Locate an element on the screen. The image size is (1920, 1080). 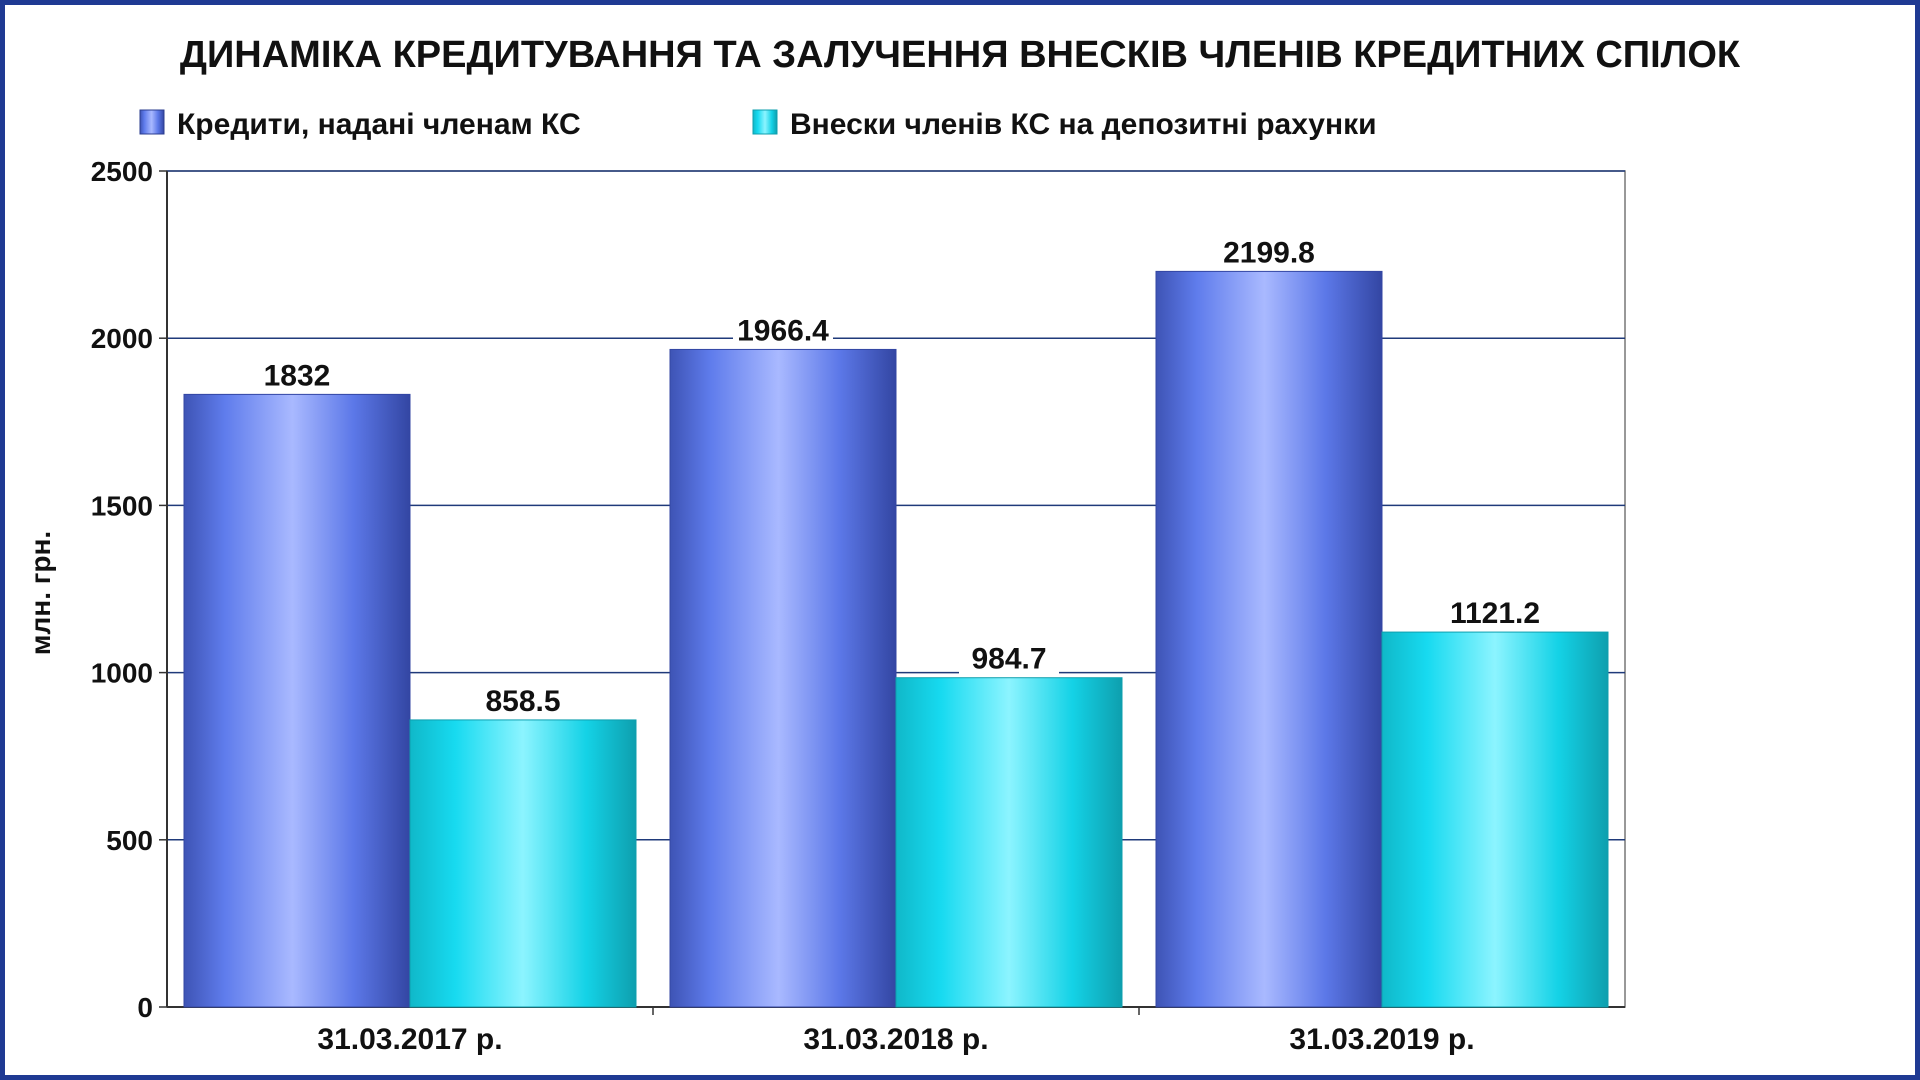
data-label-loans: 2199.8 is located at coordinates (1269, 252).